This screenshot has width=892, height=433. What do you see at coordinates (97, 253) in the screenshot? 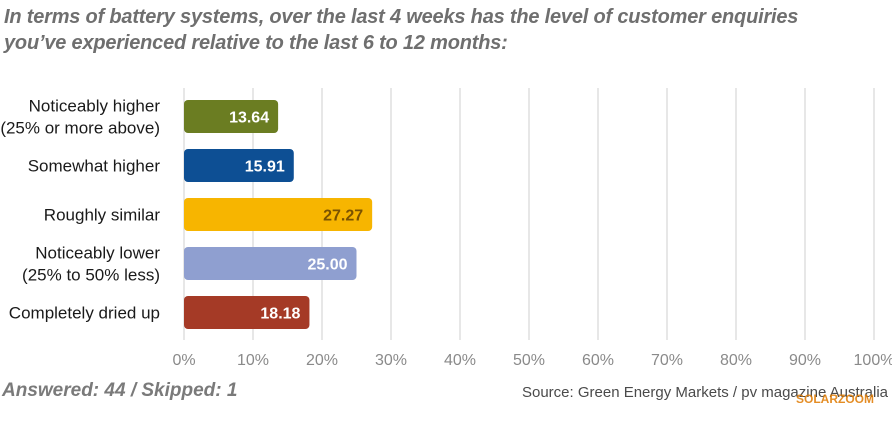
I see `category-label: Noticeably lower` at bounding box center [97, 253].